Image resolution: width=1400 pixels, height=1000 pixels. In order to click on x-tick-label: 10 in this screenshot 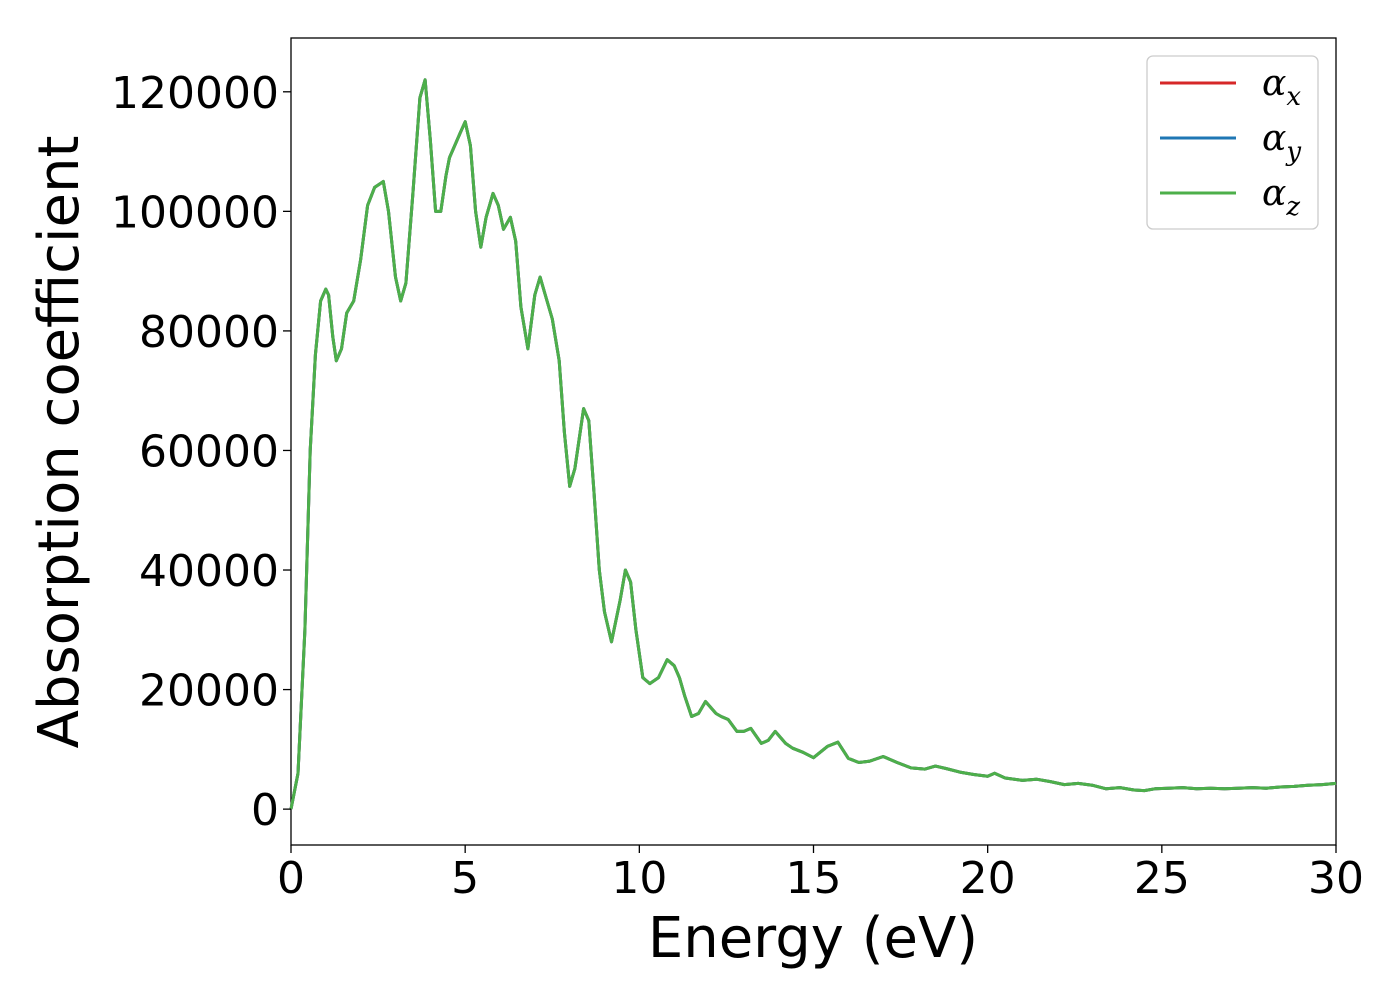, I will do `click(639, 878)`.